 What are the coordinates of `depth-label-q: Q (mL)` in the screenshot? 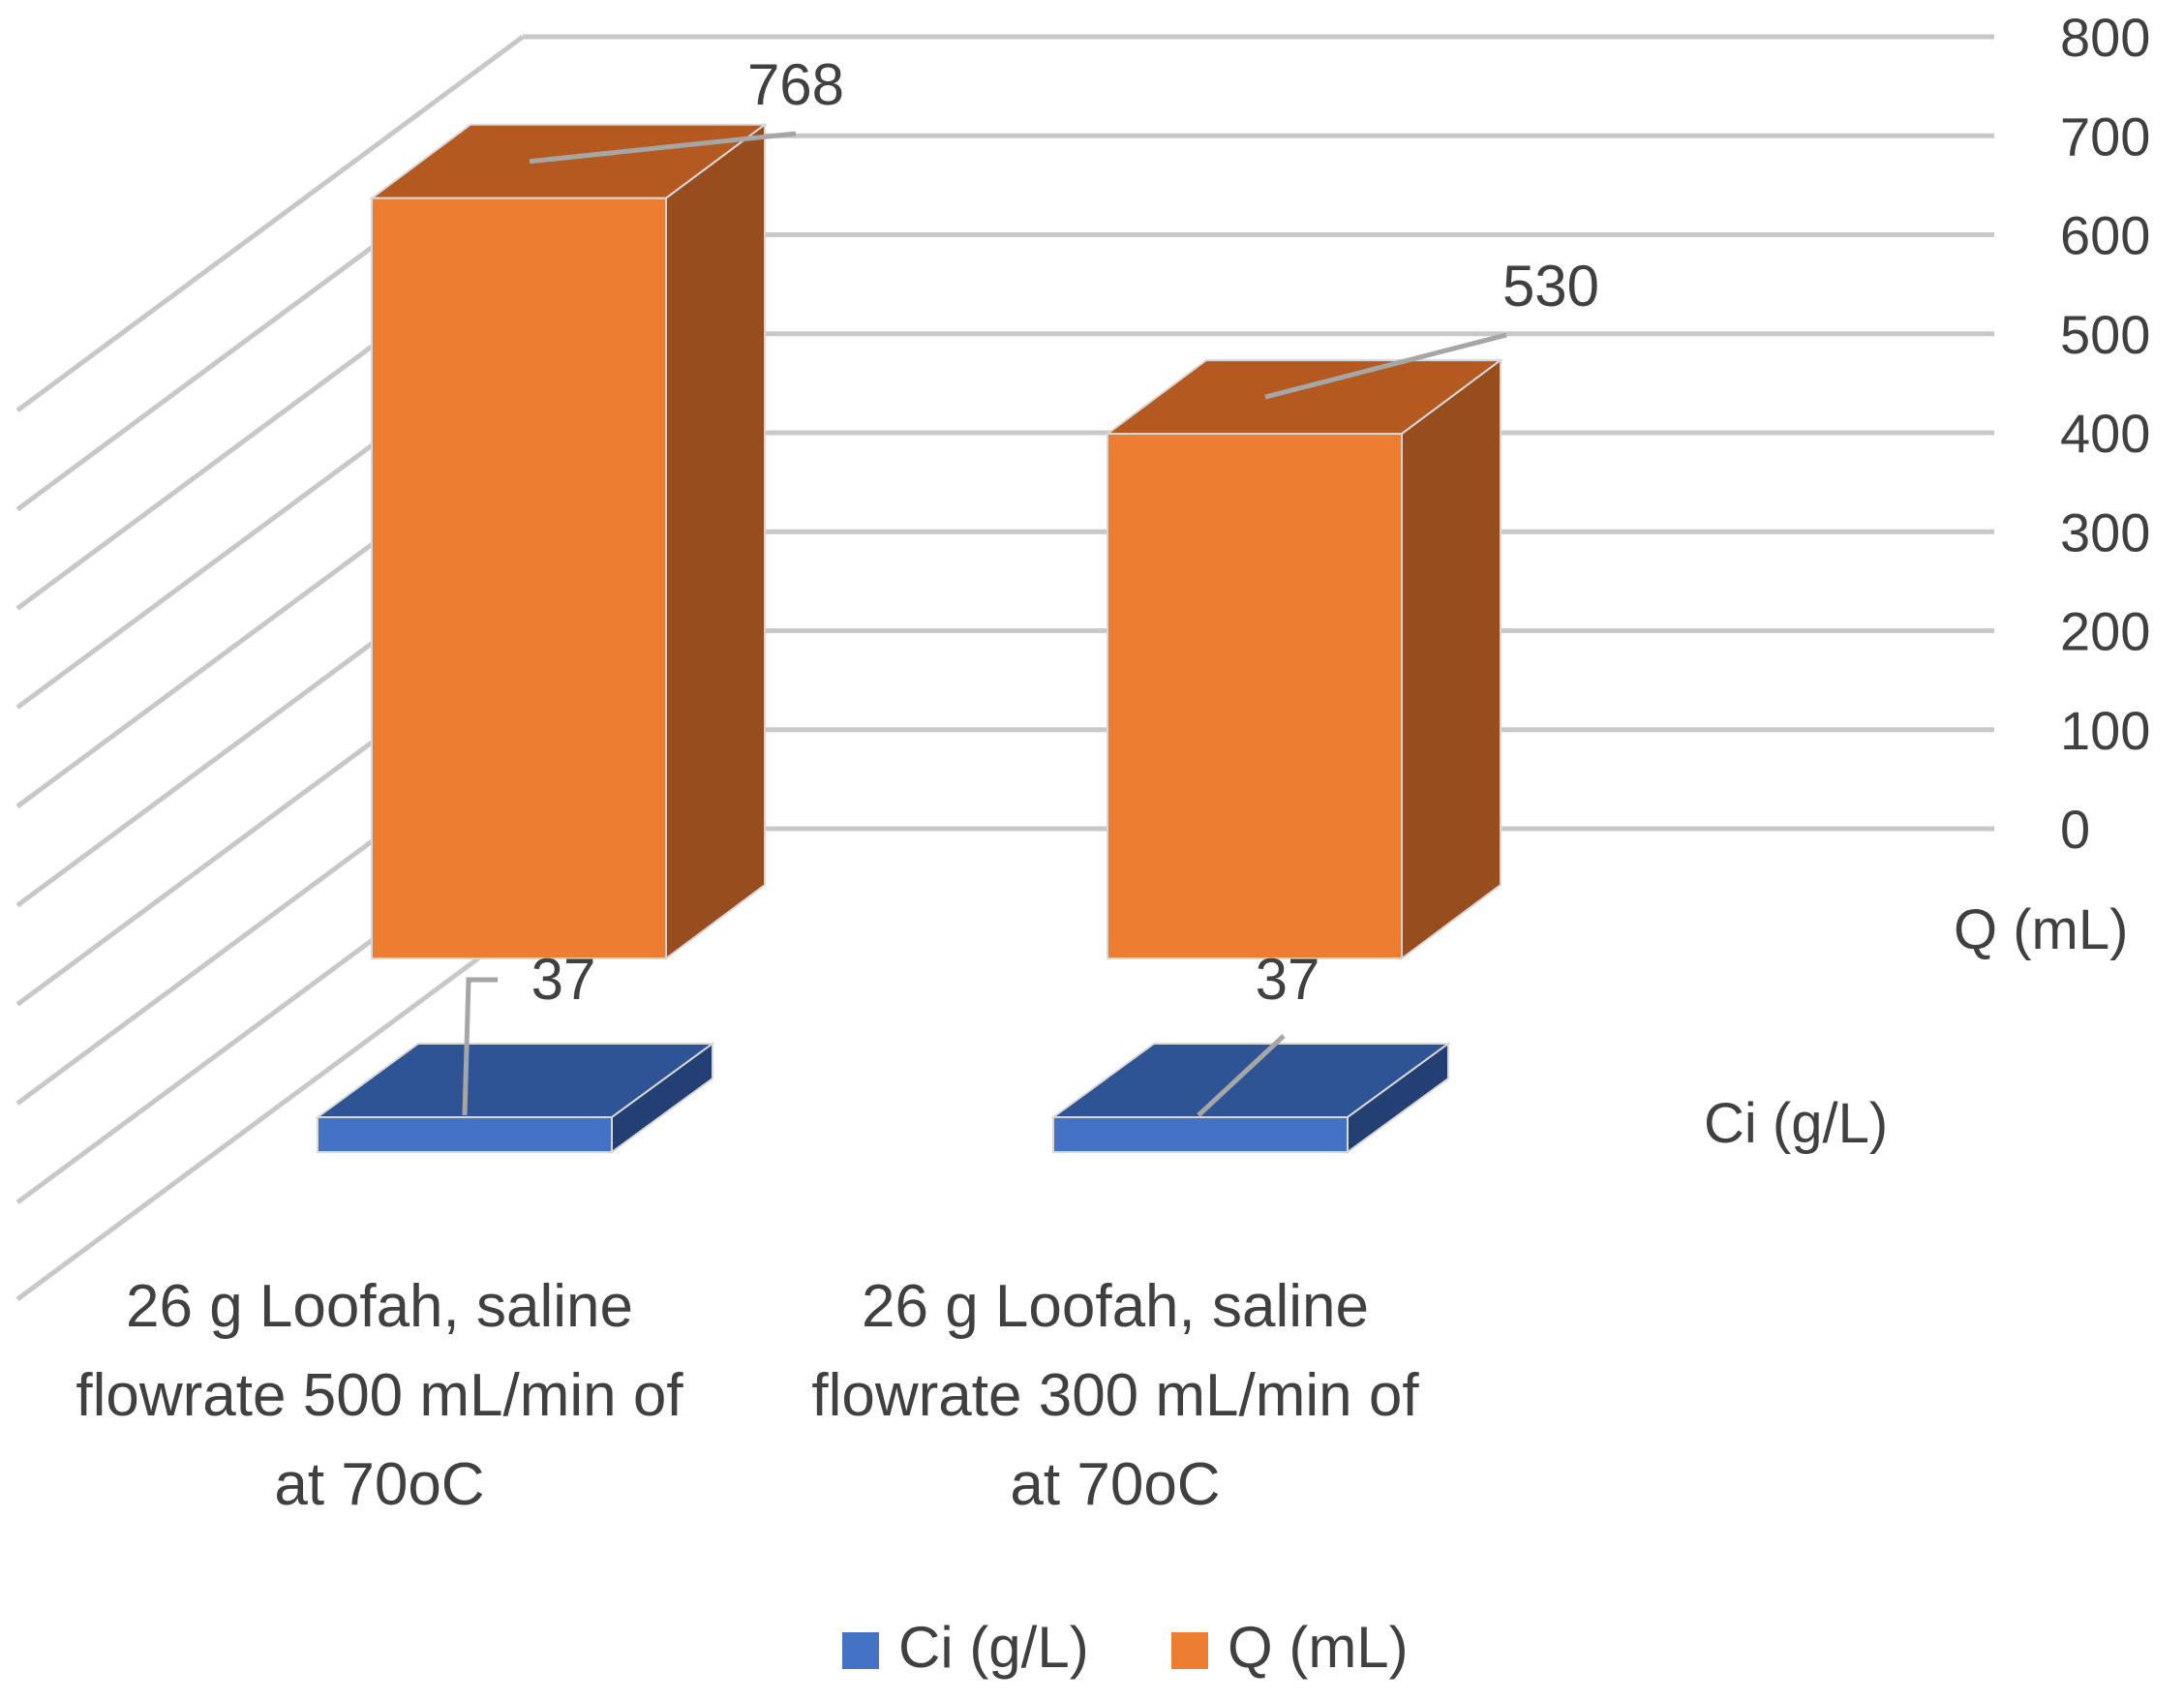 It's located at (2041, 930).